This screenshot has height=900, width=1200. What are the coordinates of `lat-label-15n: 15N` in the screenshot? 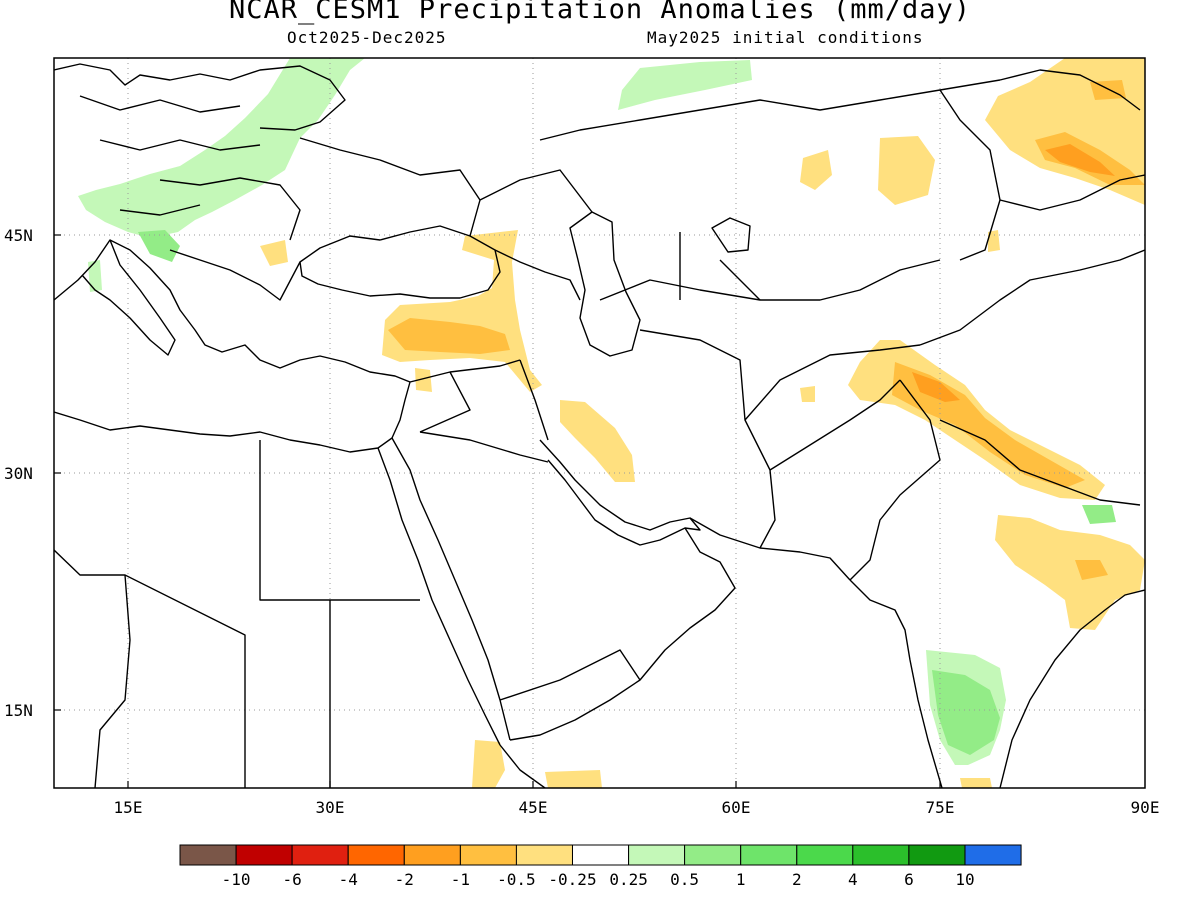 It's located at (18, 710).